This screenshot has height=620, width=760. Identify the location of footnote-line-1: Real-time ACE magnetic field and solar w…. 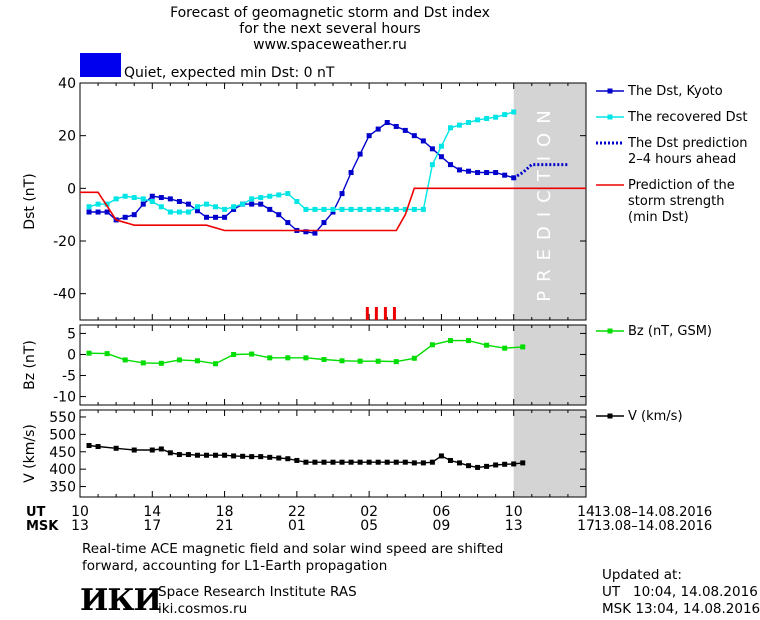
(293, 549).